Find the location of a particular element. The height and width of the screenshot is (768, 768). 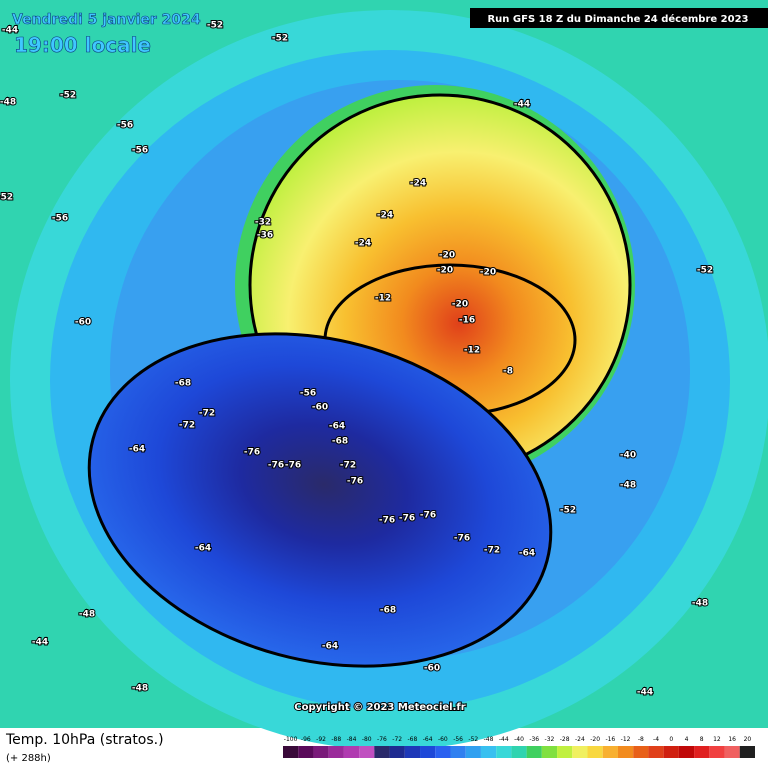

legend-label: -84 is located at coordinates (352, 739).